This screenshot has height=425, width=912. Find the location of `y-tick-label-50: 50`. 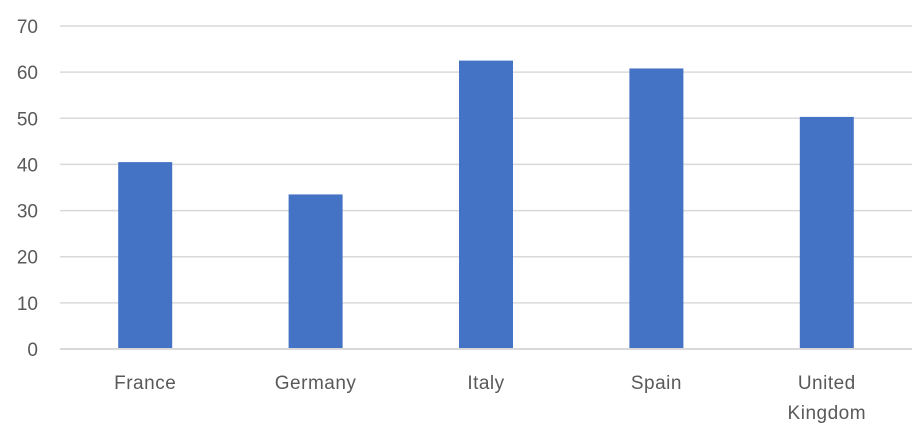

y-tick-label-50: 50 is located at coordinates (27, 119).